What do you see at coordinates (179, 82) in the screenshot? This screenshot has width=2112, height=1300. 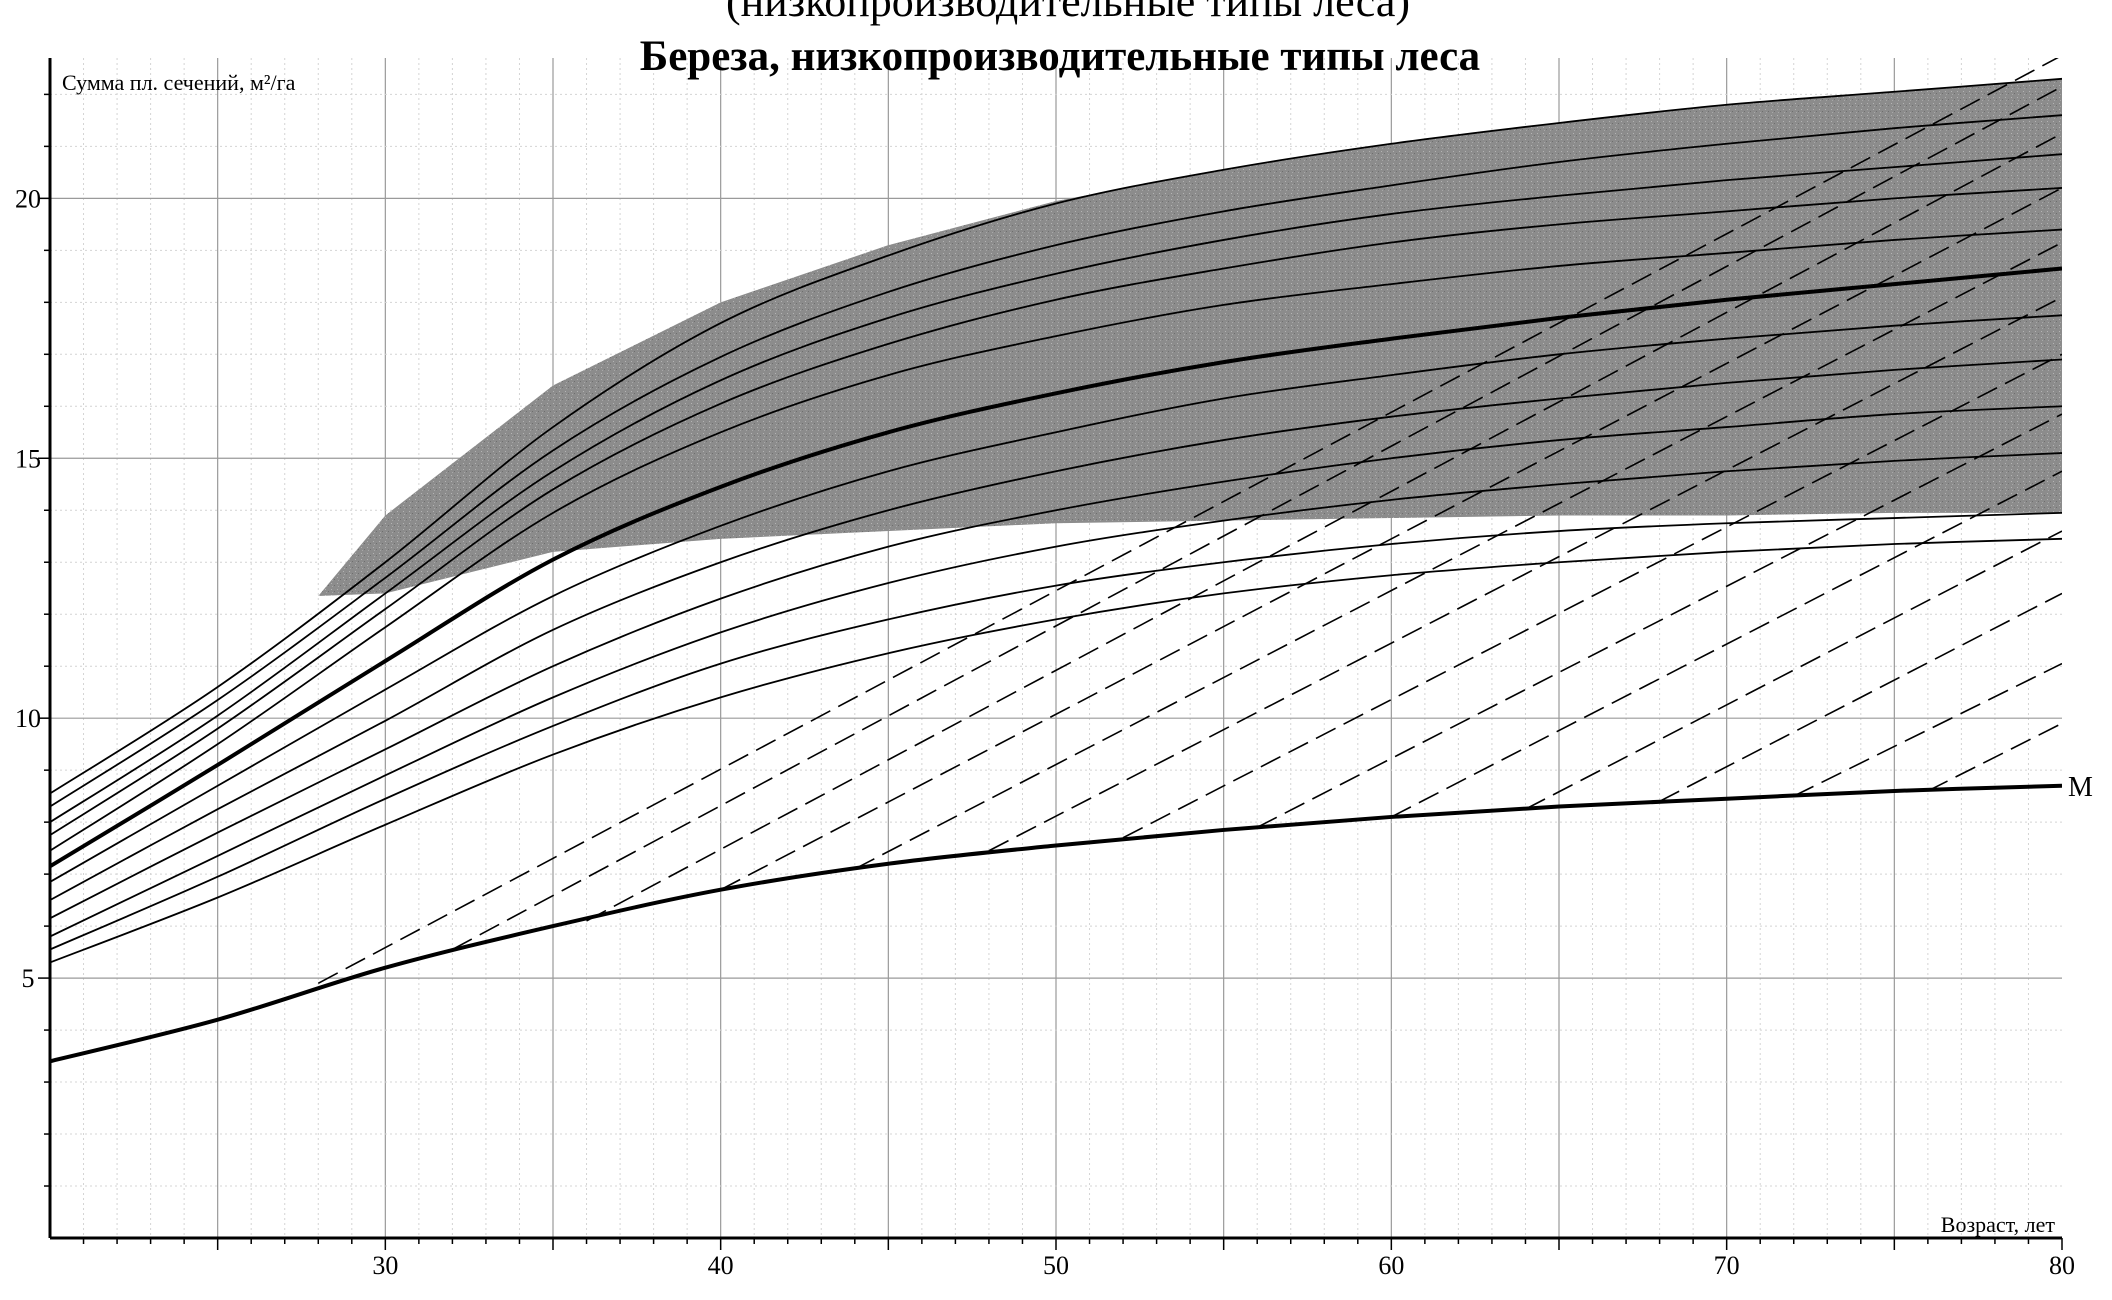 I see `y-axis-label: Сумма пл. сечений, м²/га` at bounding box center [179, 82].